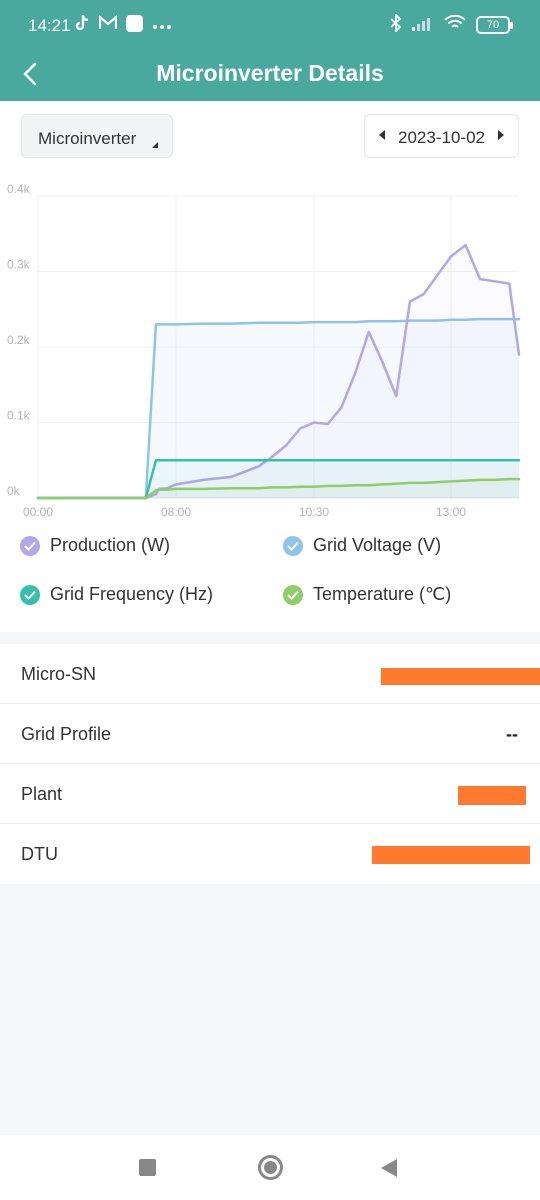  What do you see at coordinates (42, 794) in the screenshot?
I see `detail-label: Plant` at bounding box center [42, 794].